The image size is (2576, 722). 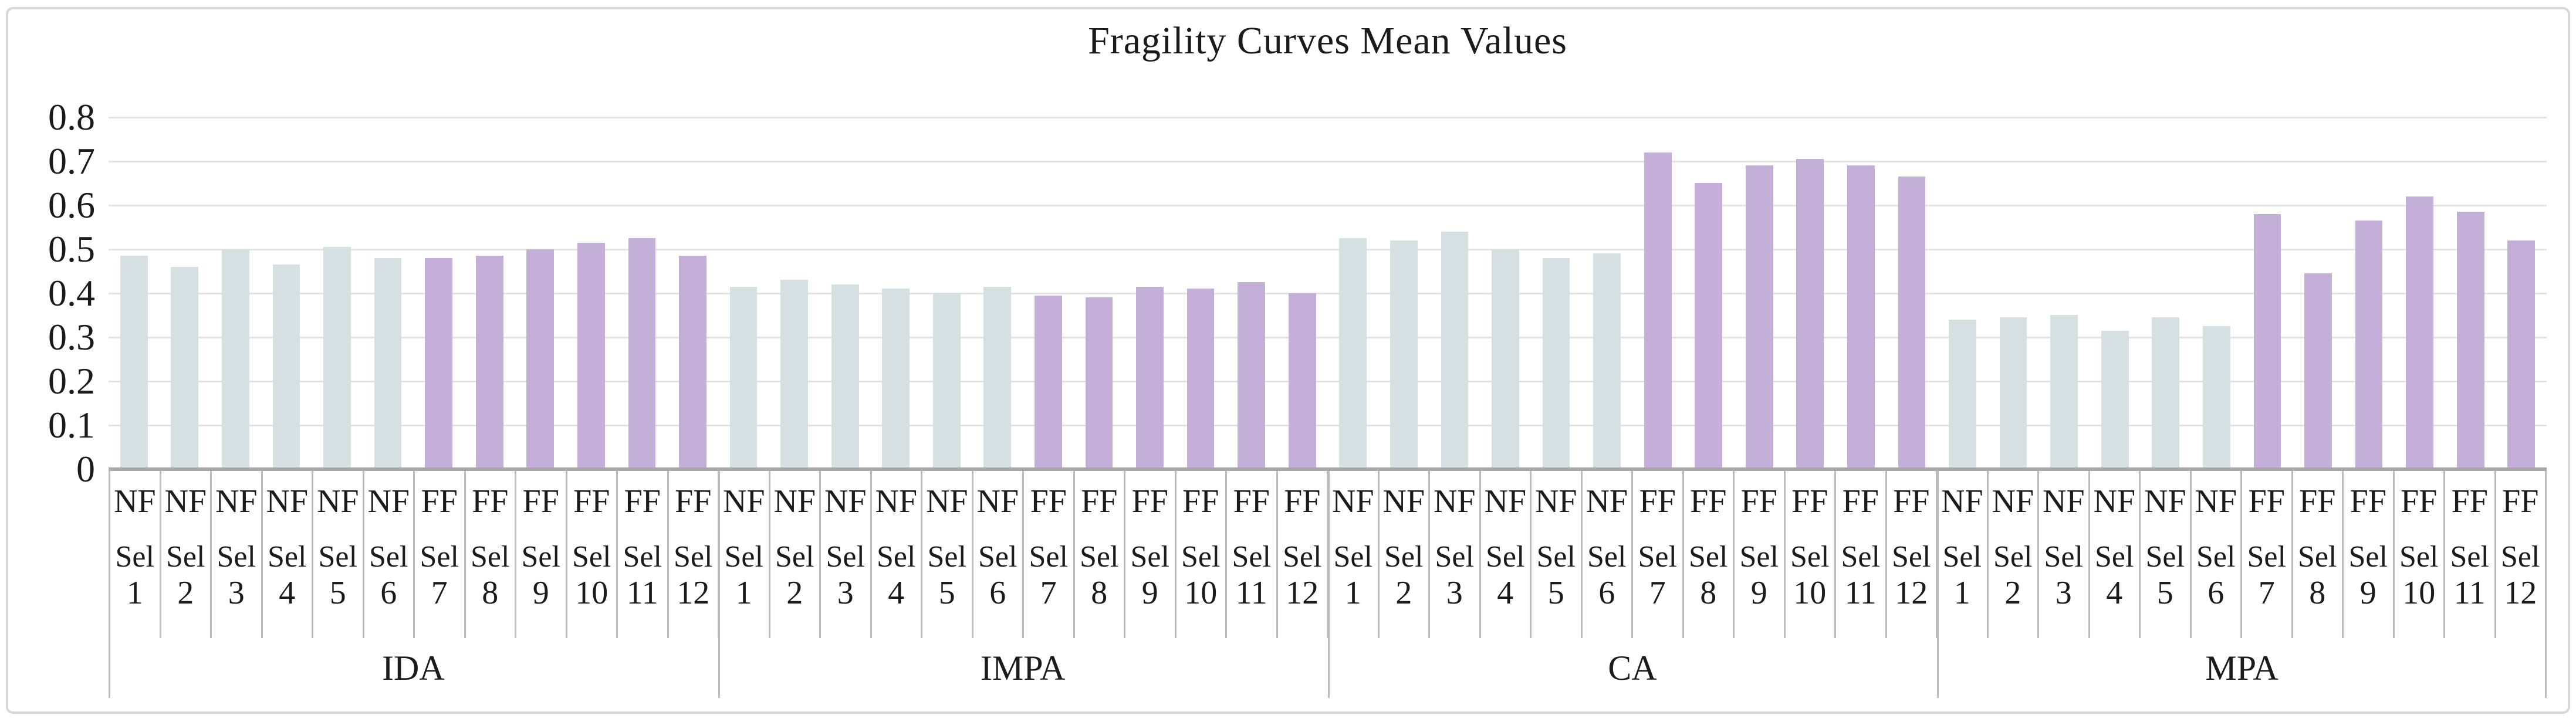 What do you see at coordinates (1201, 593) in the screenshot?
I see `sel-number-label: 10` at bounding box center [1201, 593].